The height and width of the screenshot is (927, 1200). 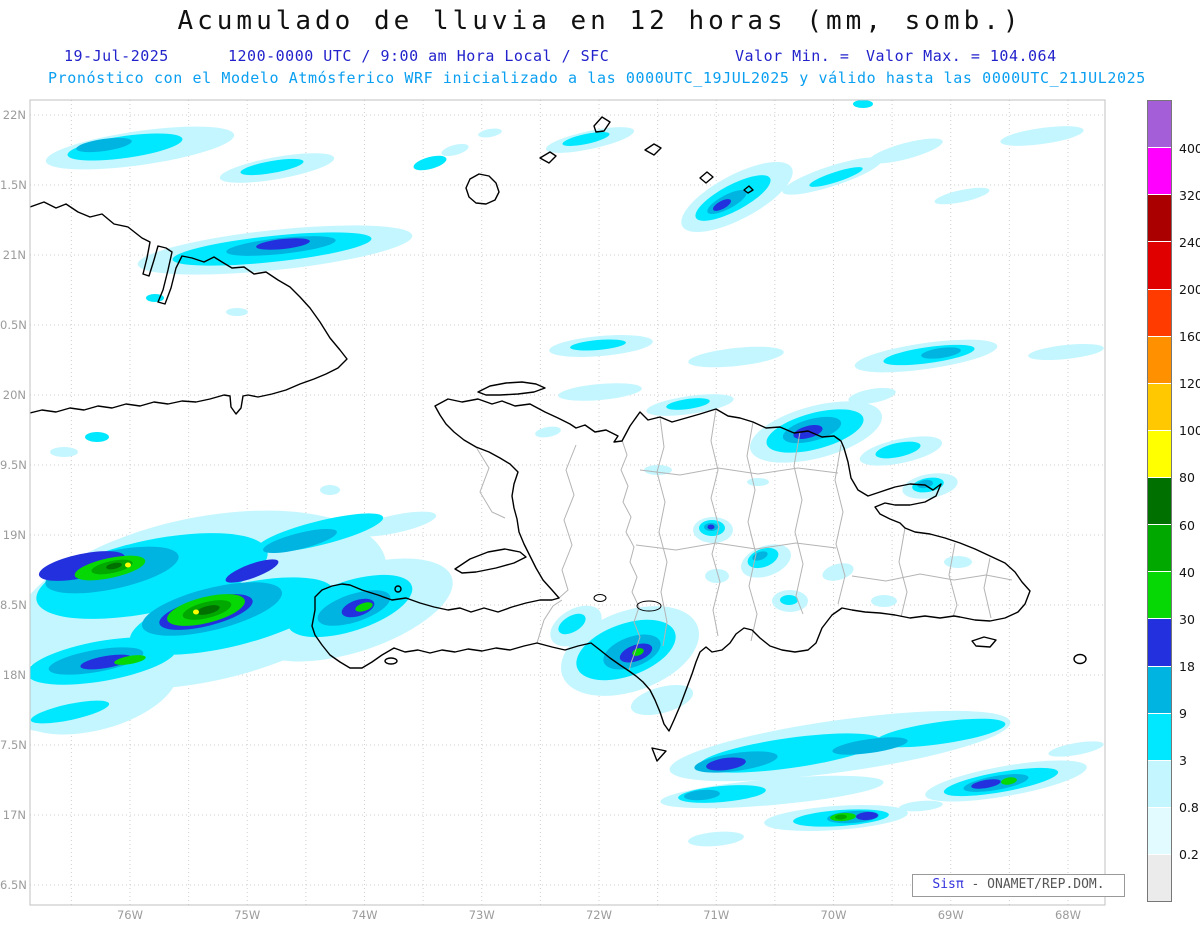 I want to click on y-tick-label: 9.5N, so click(x=13, y=465).